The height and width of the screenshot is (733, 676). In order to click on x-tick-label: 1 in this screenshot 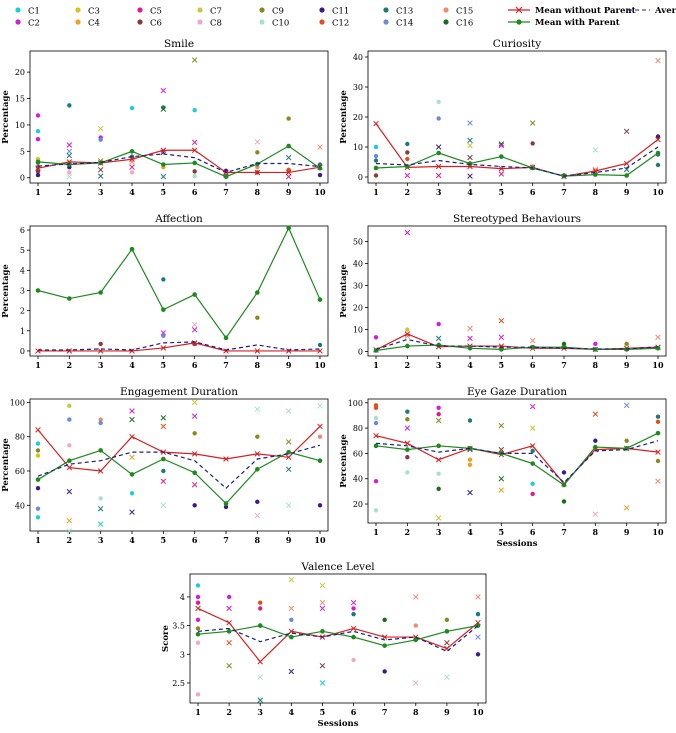, I will do `click(376, 365)`.